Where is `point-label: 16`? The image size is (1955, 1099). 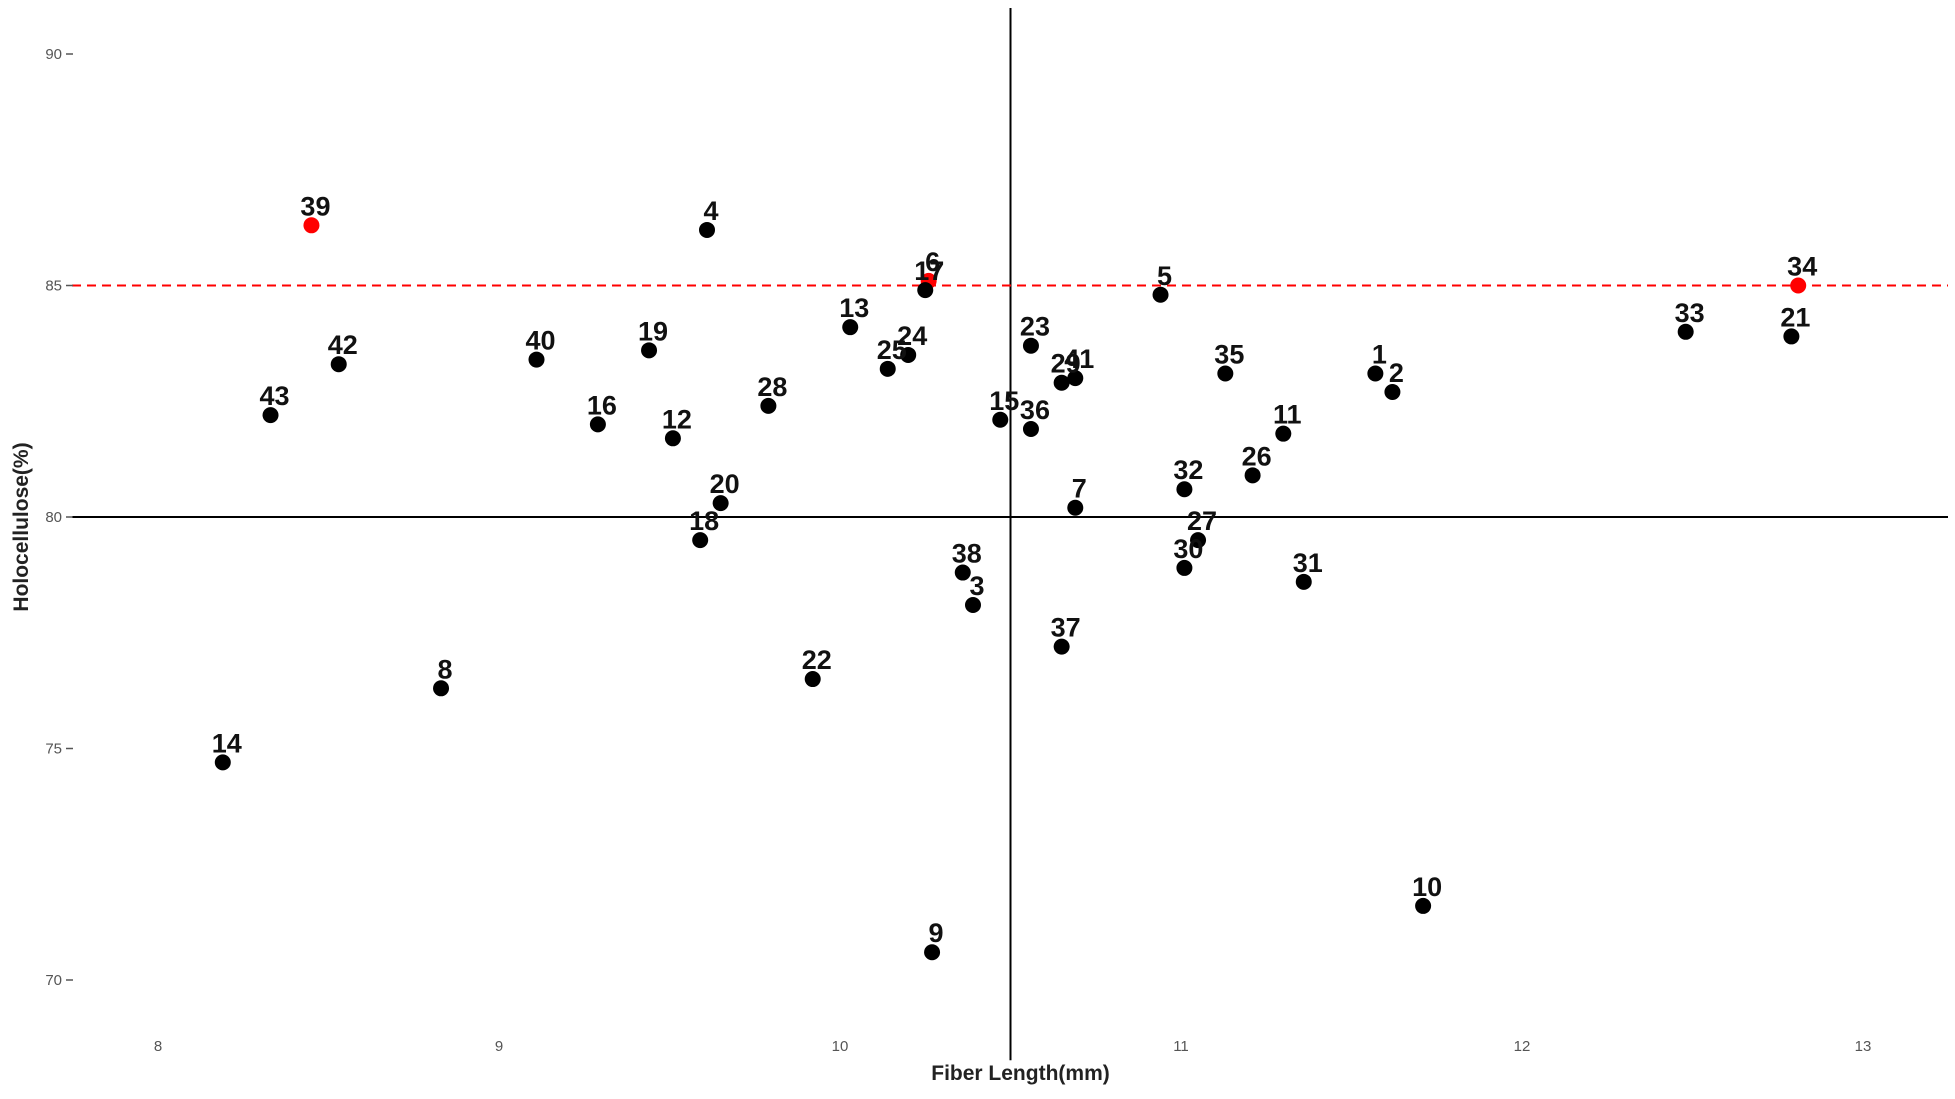 point-label: 16 is located at coordinates (602, 405).